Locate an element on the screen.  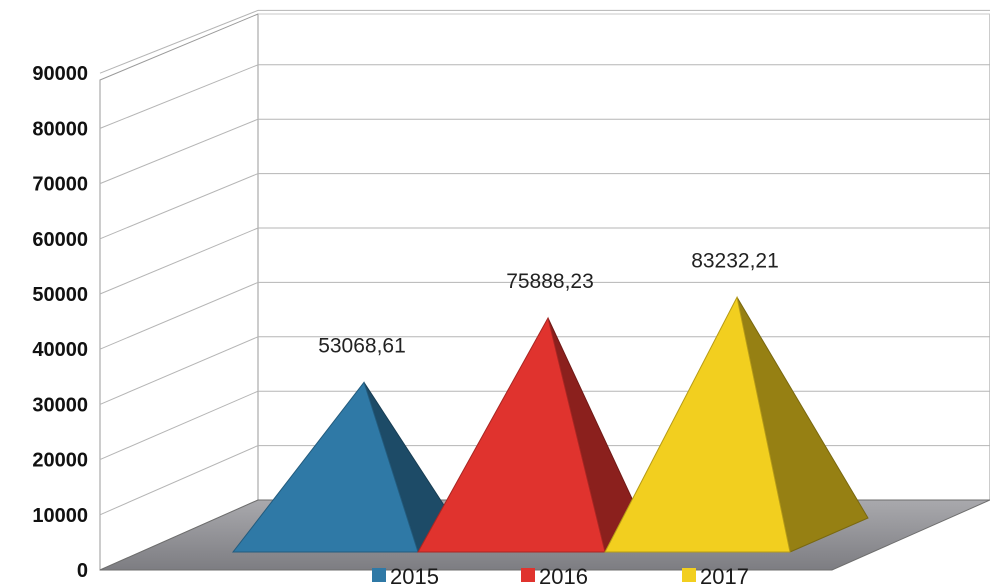
pyramid-2015 is located at coordinates (347, 467).